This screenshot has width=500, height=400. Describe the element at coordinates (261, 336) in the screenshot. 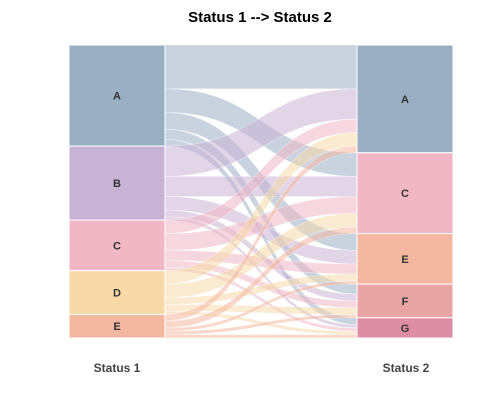

I see `flow-e-to-g` at that location.